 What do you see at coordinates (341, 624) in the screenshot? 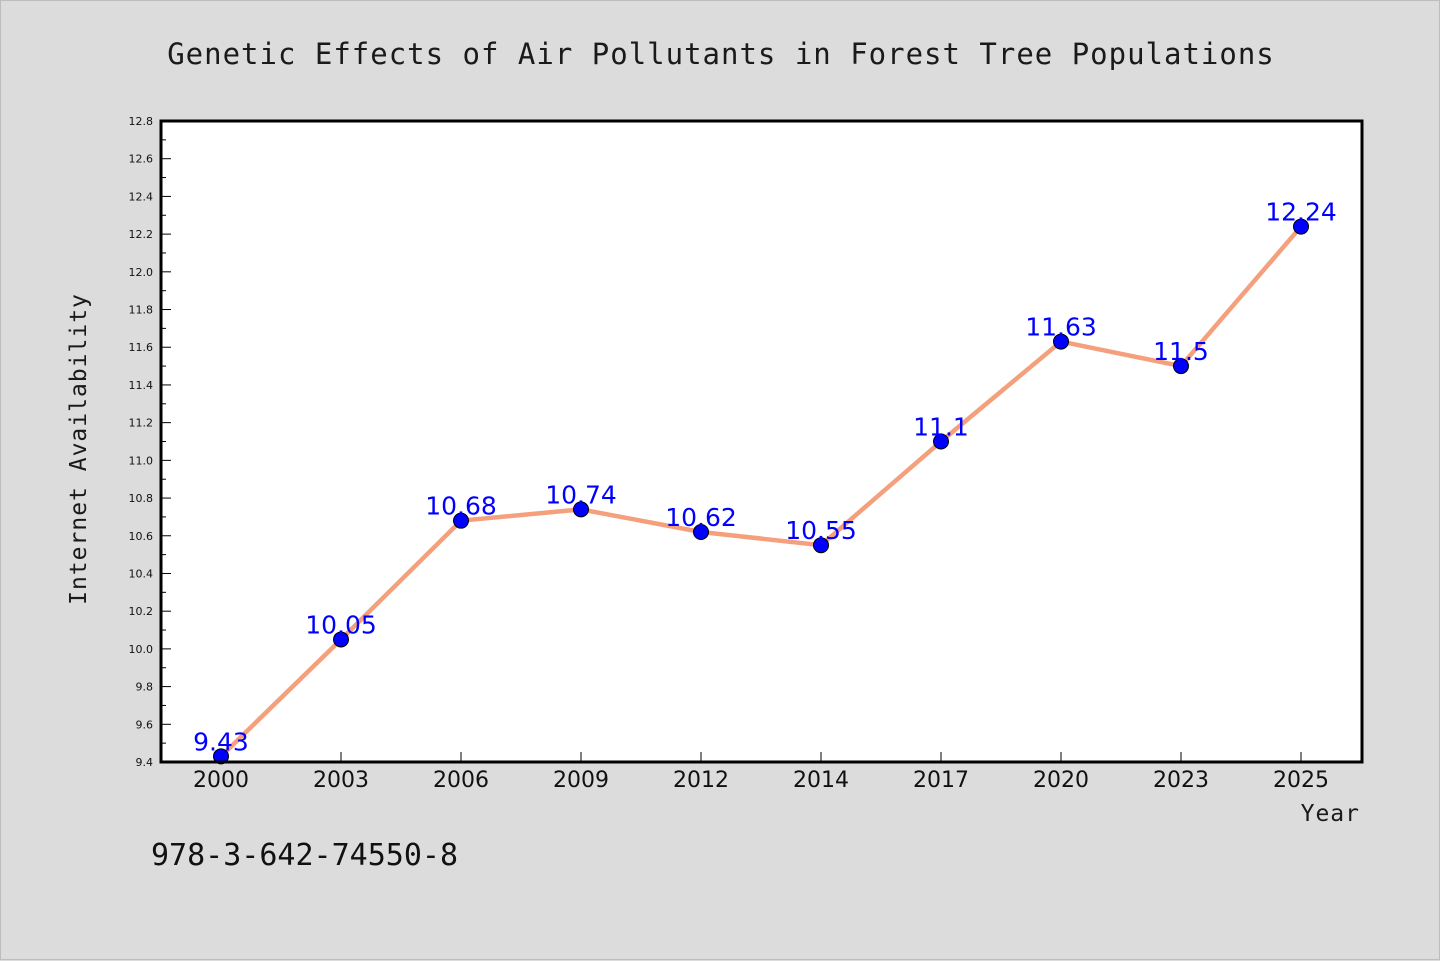
I see `data-label: 10.05` at bounding box center [341, 624].